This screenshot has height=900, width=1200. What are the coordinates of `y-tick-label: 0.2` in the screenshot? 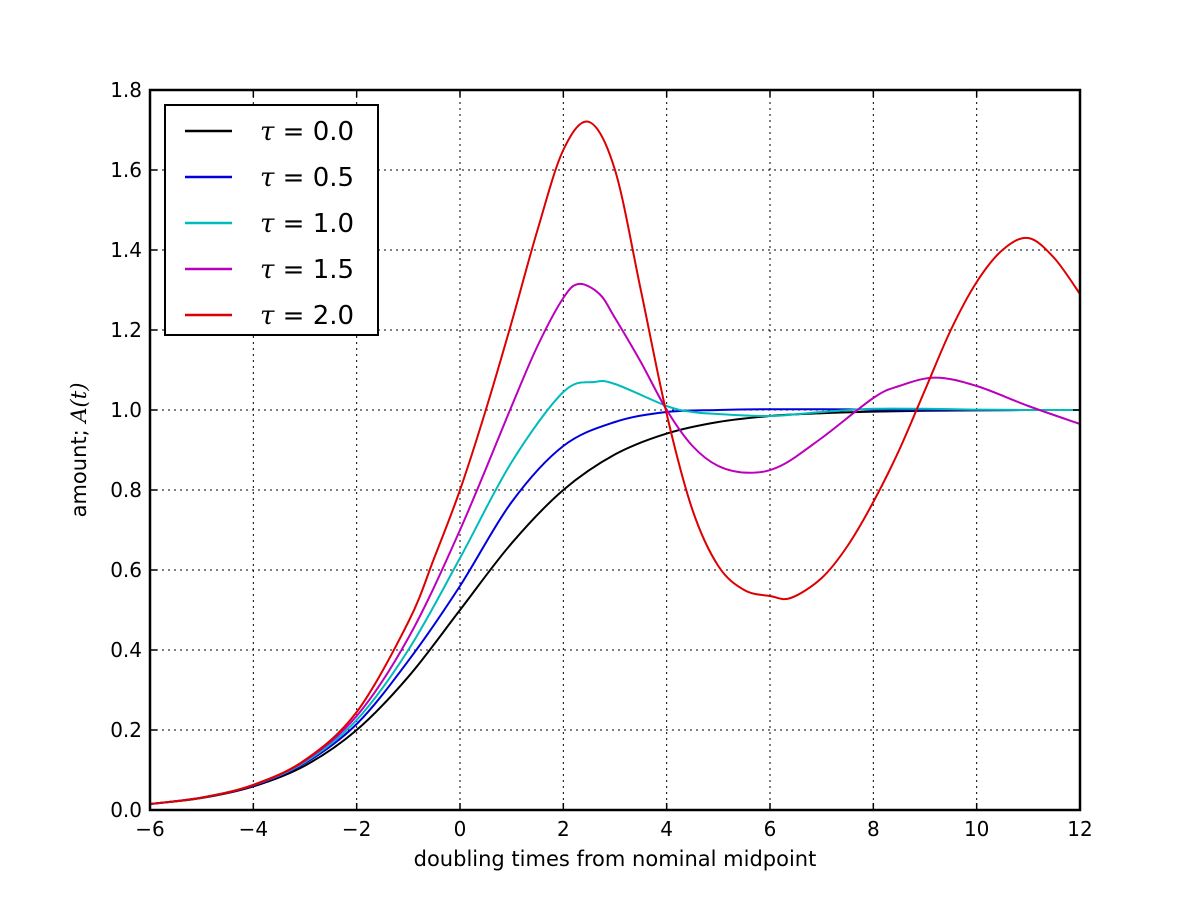 It's located at (126, 730).